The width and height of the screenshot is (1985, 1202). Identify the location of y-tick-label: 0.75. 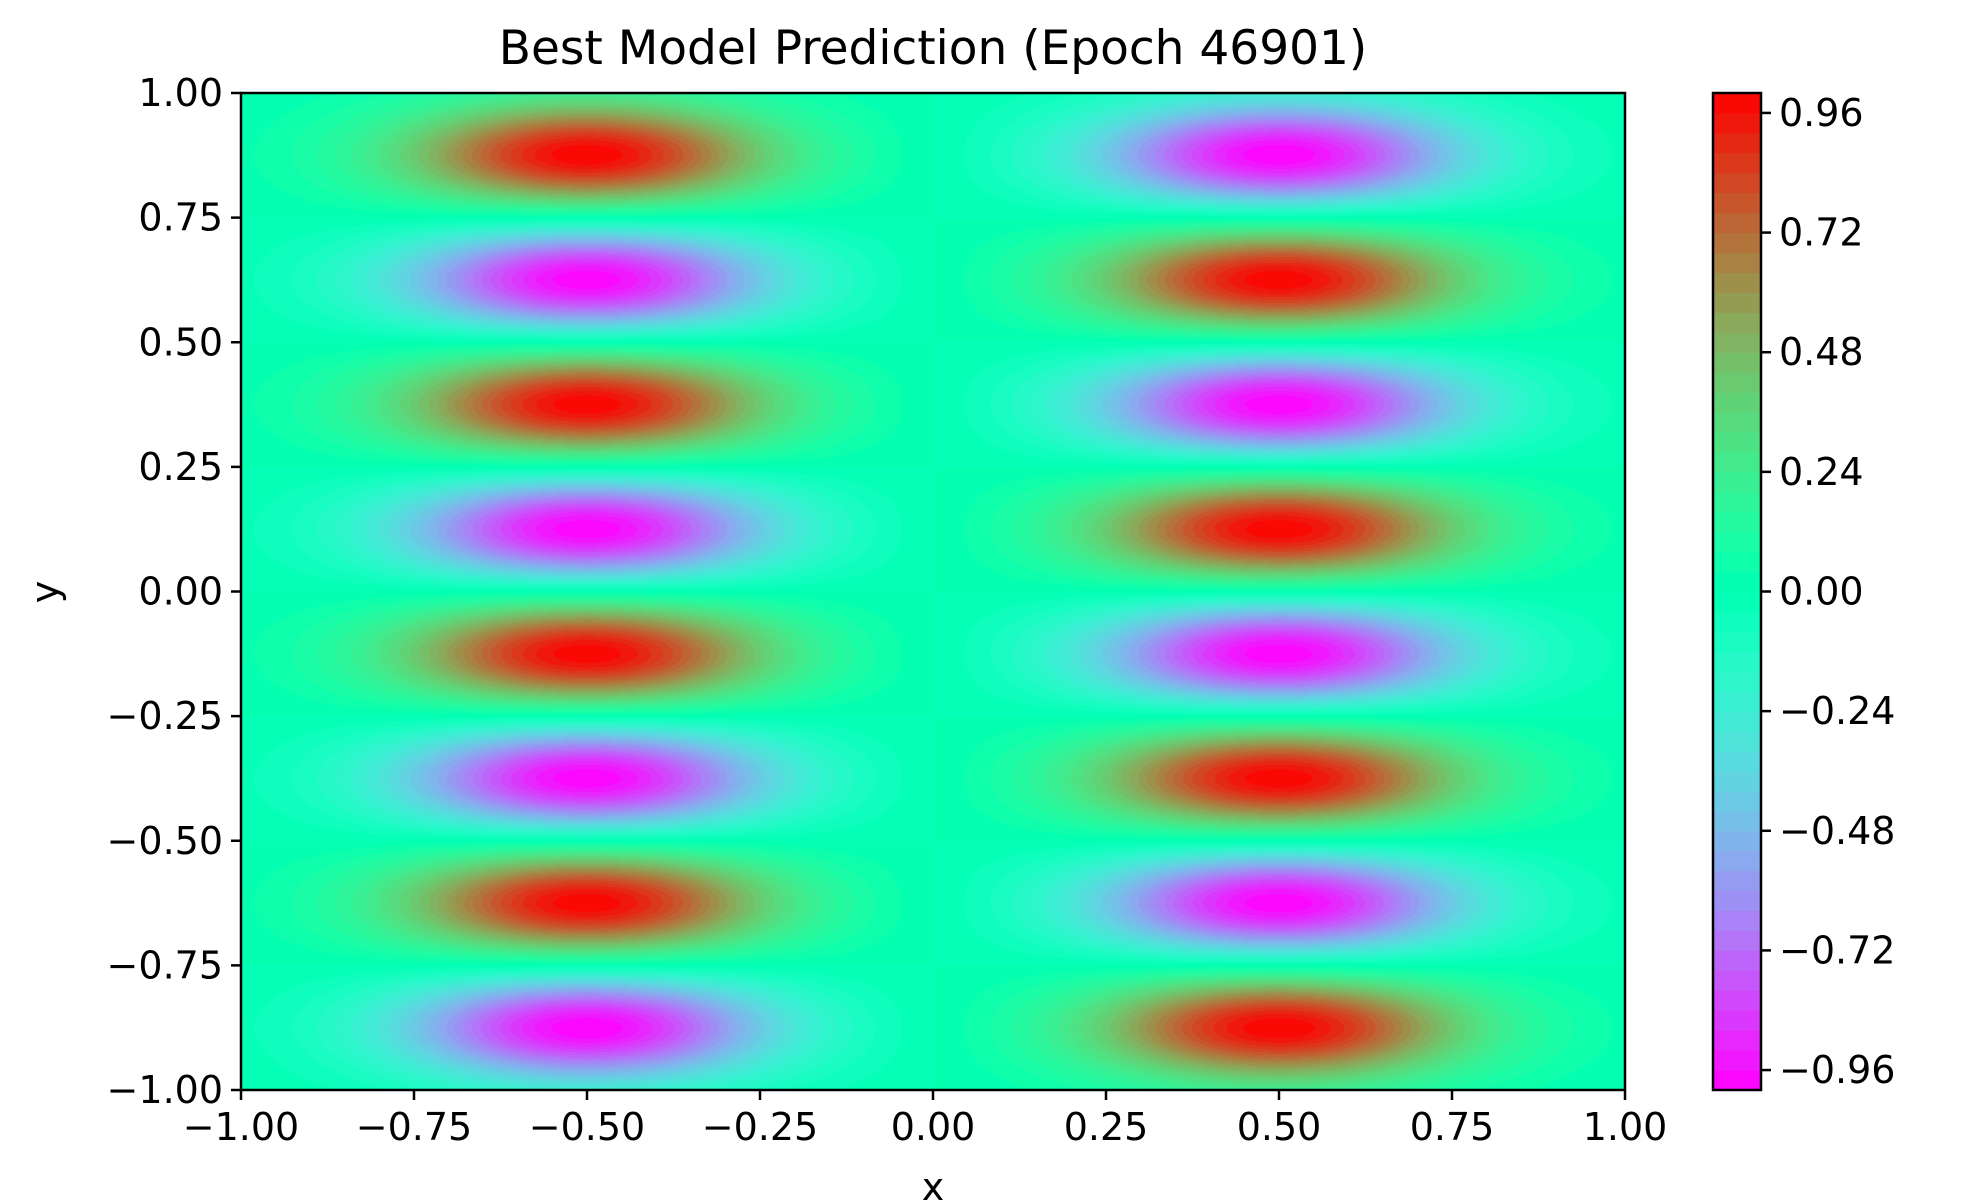
(180, 218).